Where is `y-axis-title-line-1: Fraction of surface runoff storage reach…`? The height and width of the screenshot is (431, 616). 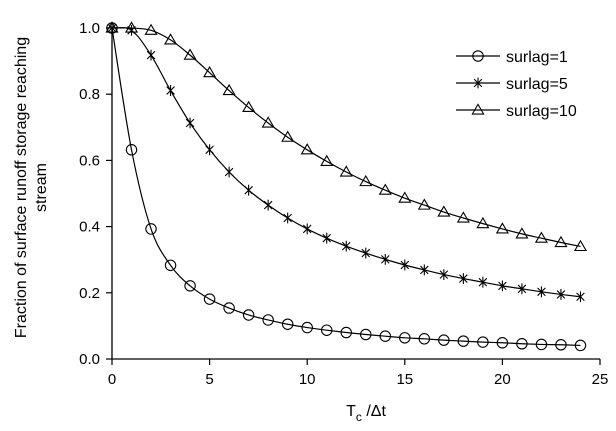 y-axis-title-line-1: Fraction of surface runoff storage reach… is located at coordinates (21, 187).